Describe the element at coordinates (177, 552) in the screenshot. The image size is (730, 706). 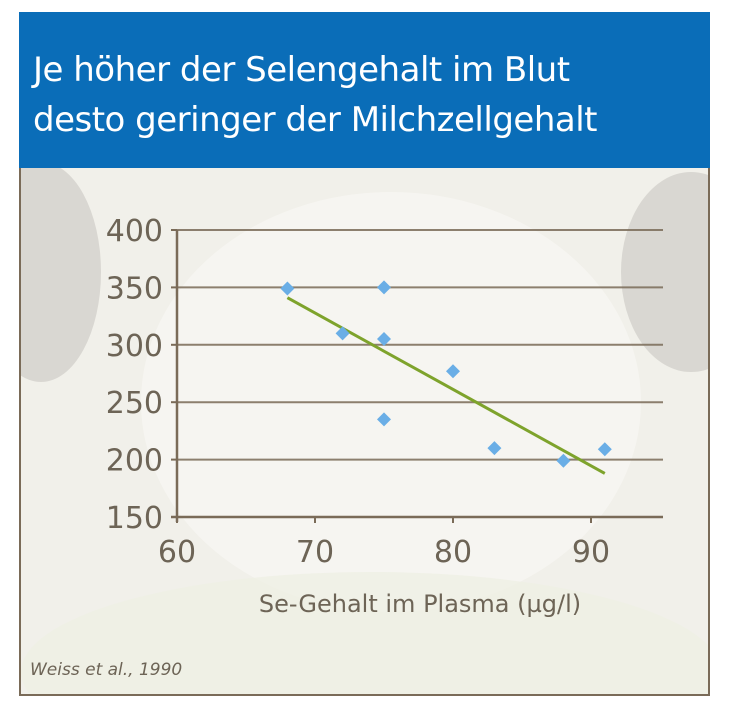
I see `x-tick-label: 60` at that location.